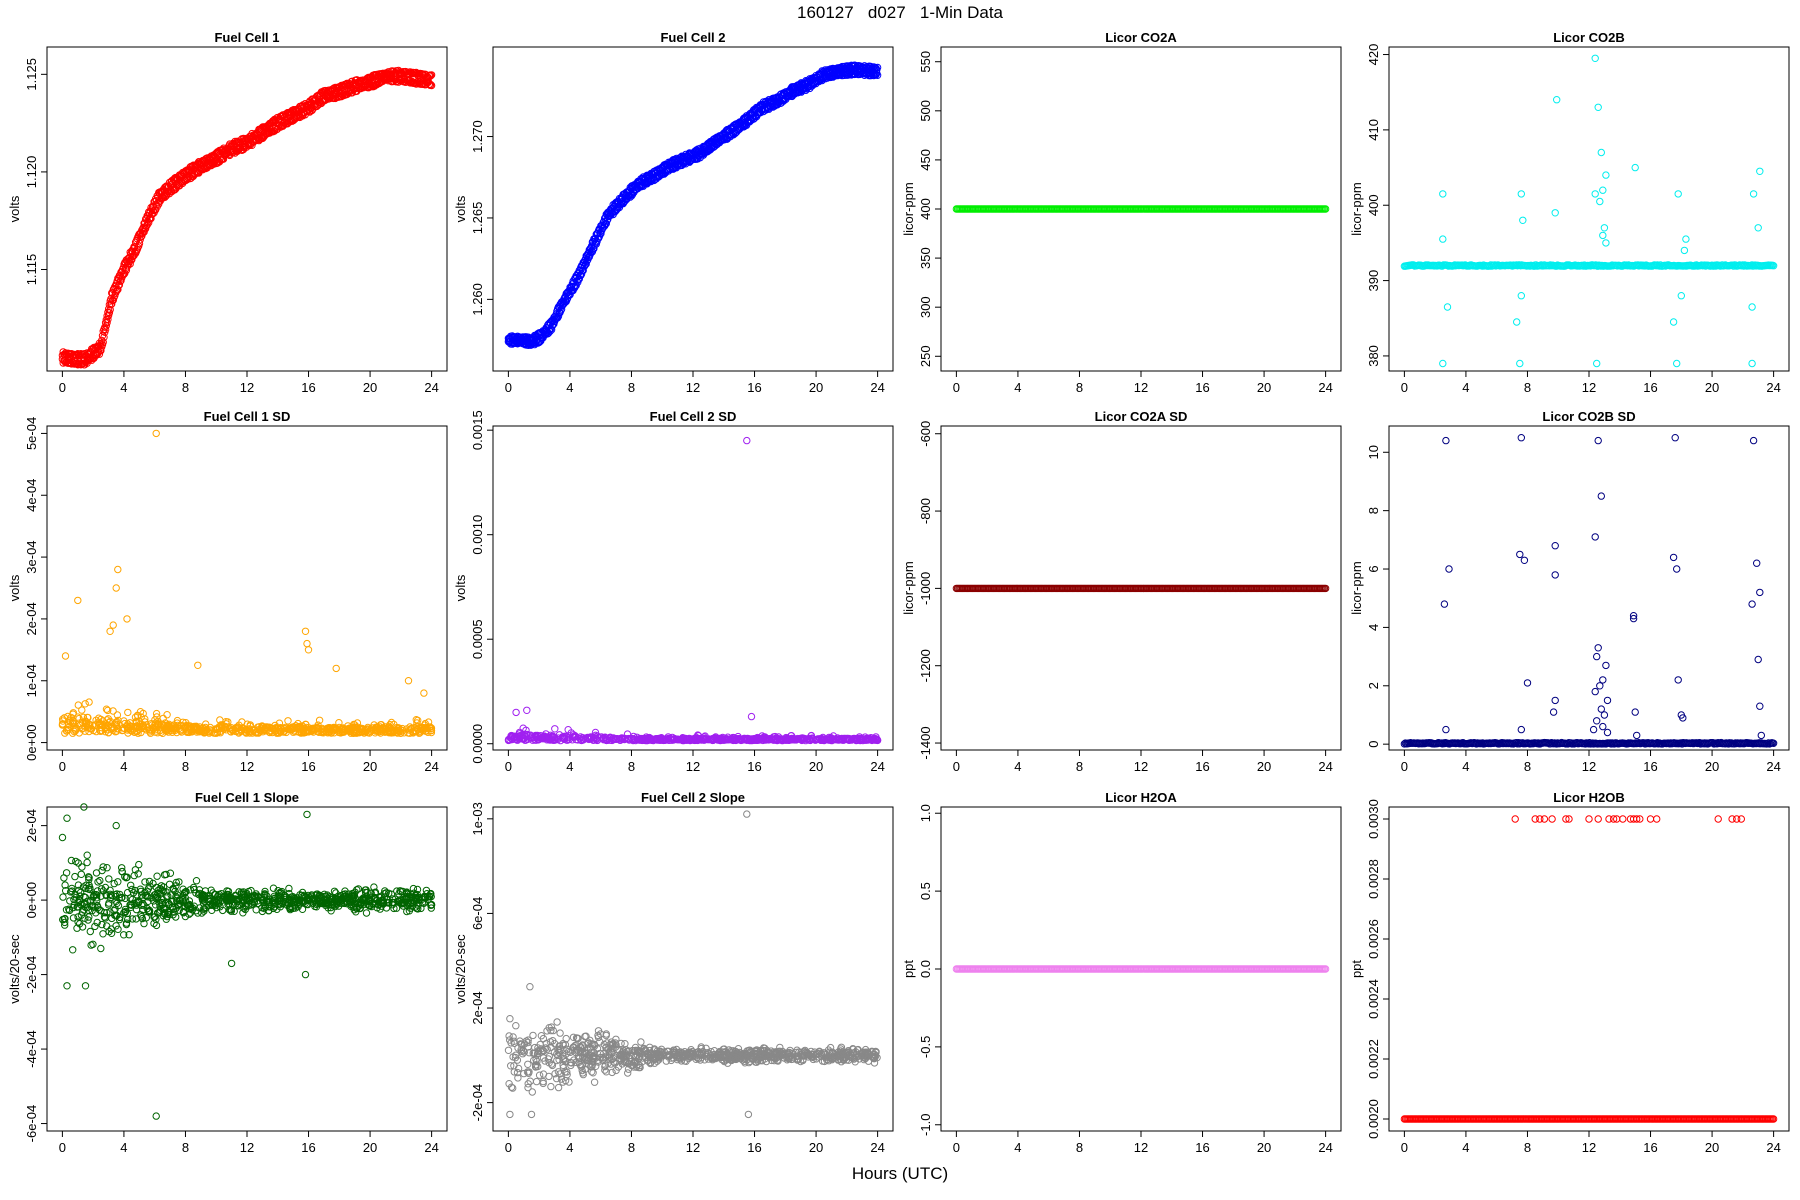 Image resolution: width=1800 pixels, height=1200 pixels. Describe the element at coordinates (477, 136) in the screenshot. I see `y-tick-label: 1.270` at that location.